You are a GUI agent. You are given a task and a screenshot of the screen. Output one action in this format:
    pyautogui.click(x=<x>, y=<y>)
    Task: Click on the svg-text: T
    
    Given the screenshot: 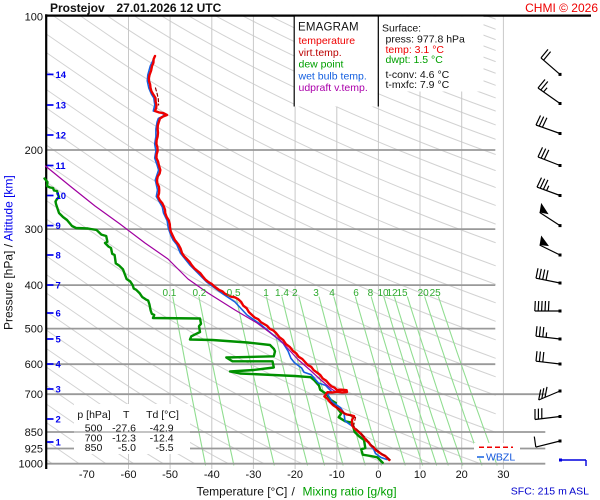 What is the action you would take?
    pyautogui.click(x=126, y=415)
    